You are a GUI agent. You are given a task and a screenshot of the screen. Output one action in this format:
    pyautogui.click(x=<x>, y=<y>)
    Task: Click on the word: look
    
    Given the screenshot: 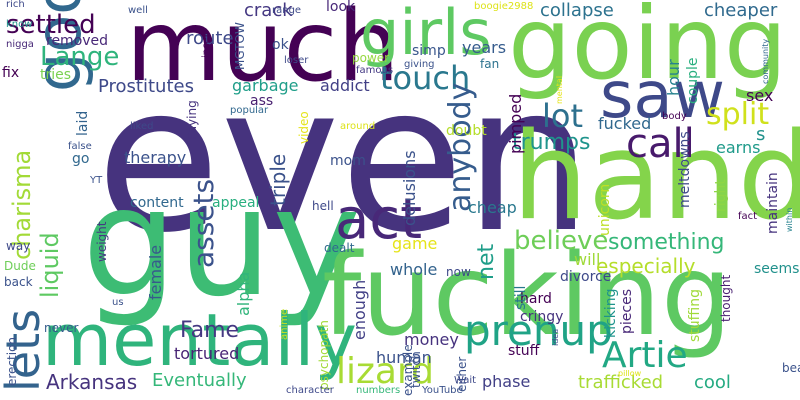 What is the action you would take?
    pyautogui.click(x=341, y=7)
    